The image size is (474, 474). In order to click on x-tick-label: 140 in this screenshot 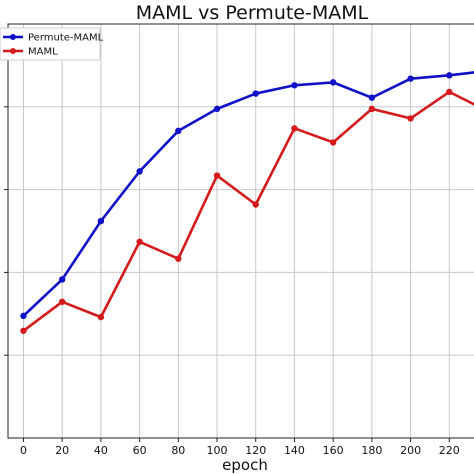, I will do `click(294, 450)`.